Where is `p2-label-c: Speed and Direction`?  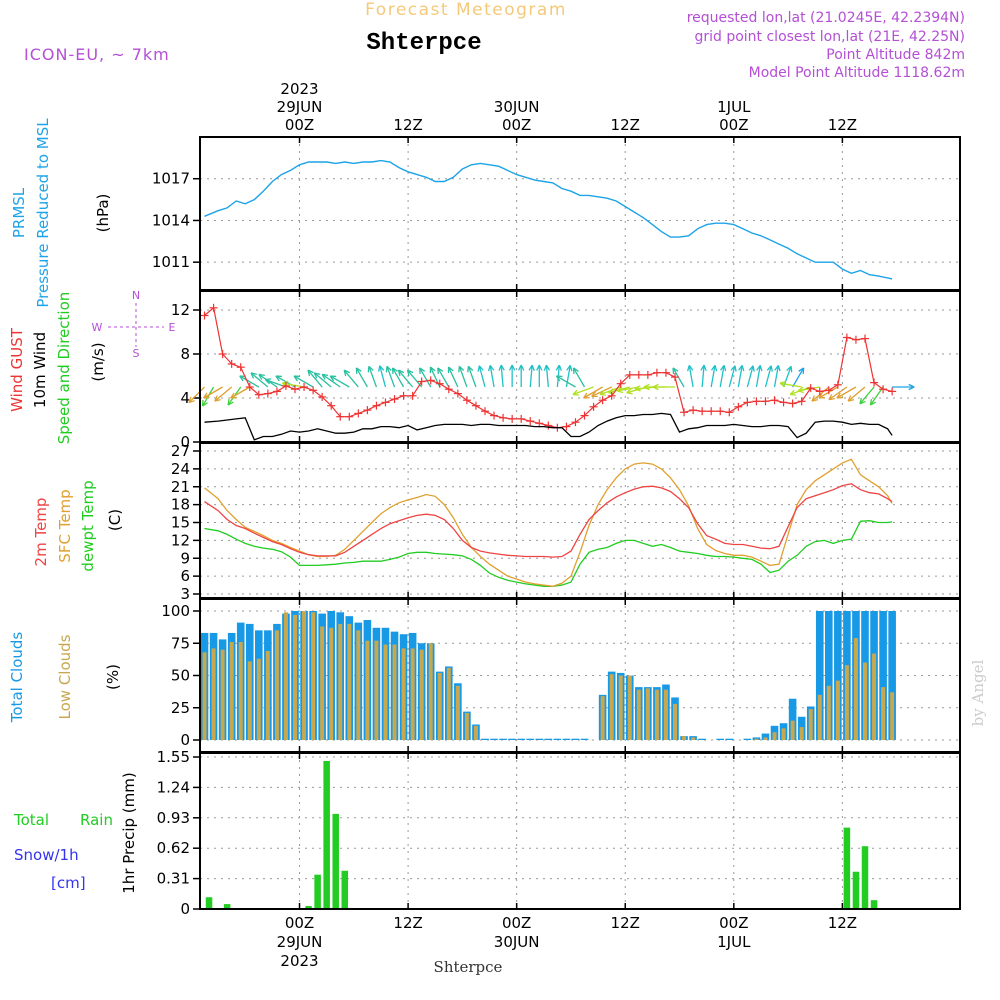
p2-label-c: Speed and Direction is located at coordinates (64, 368).